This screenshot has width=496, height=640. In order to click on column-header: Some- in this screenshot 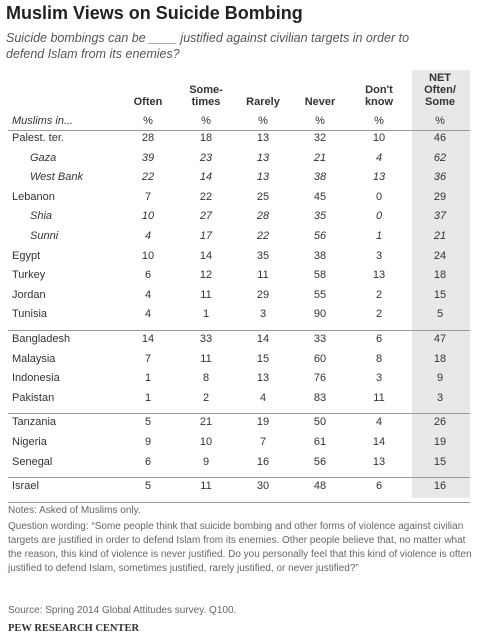, I will do `click(206, 90)`.